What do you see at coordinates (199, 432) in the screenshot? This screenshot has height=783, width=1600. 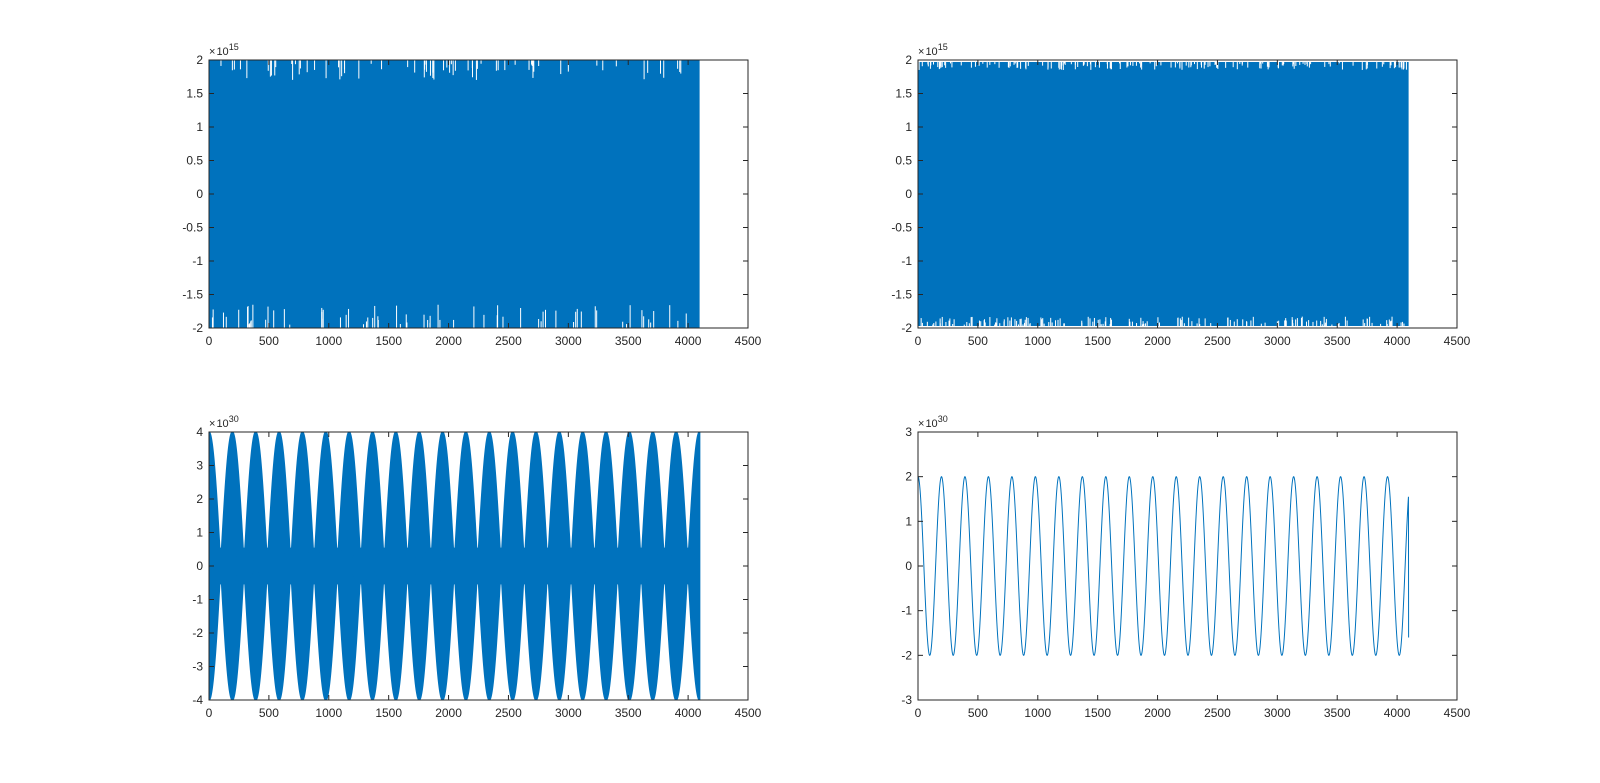 I see `y-tick-label: 4` at bounding box center [199, 432].